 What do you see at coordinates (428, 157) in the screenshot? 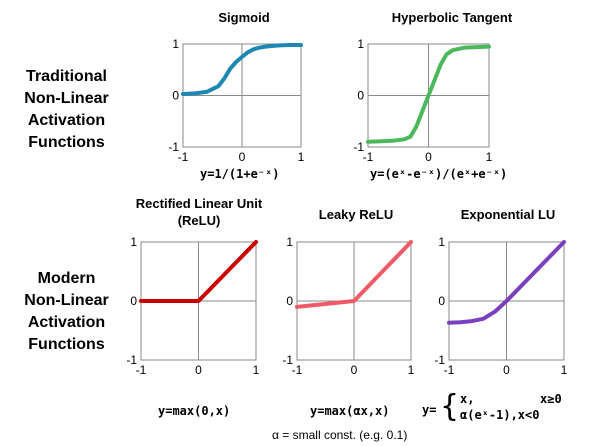
I see `tanh-x-tick-label: 0` at bounding box center [428, 157].